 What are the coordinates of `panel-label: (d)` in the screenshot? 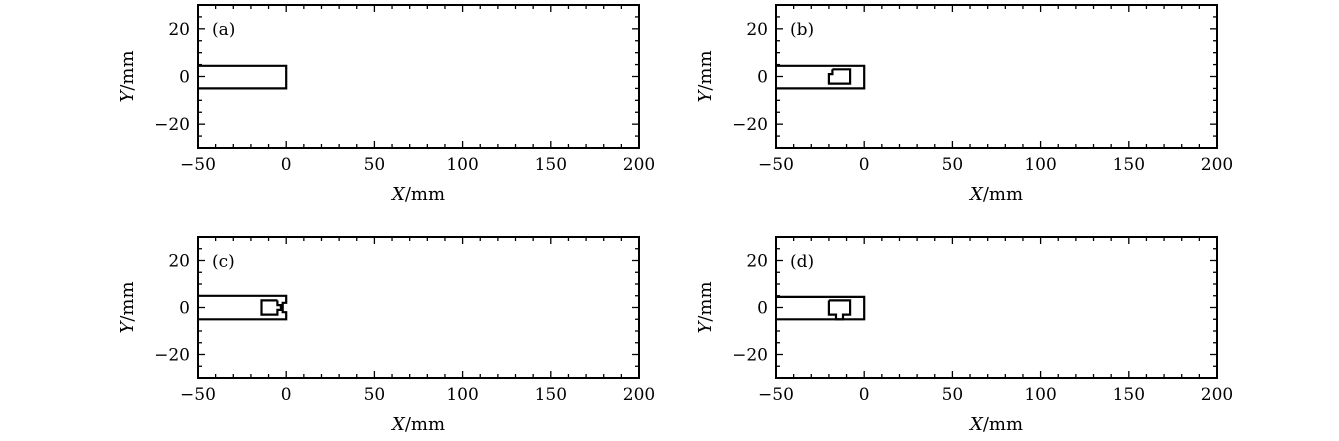 It's located at (802, 262).